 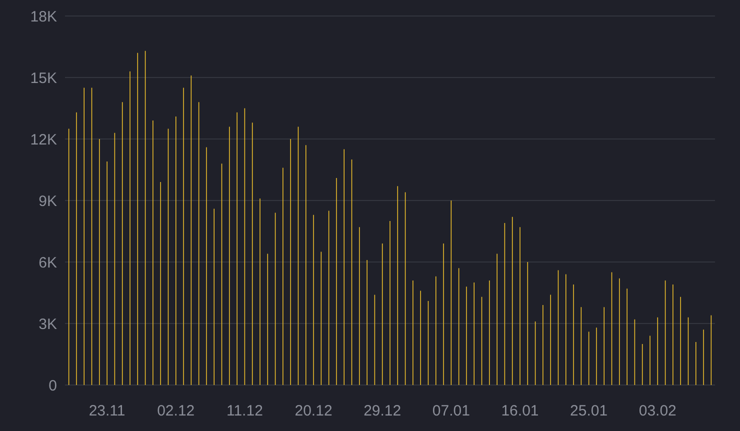 What do you see at coordinates (47, 201) in the screenshot?
I see `y-tick-label: 9K` at bounding box center [47, 201].